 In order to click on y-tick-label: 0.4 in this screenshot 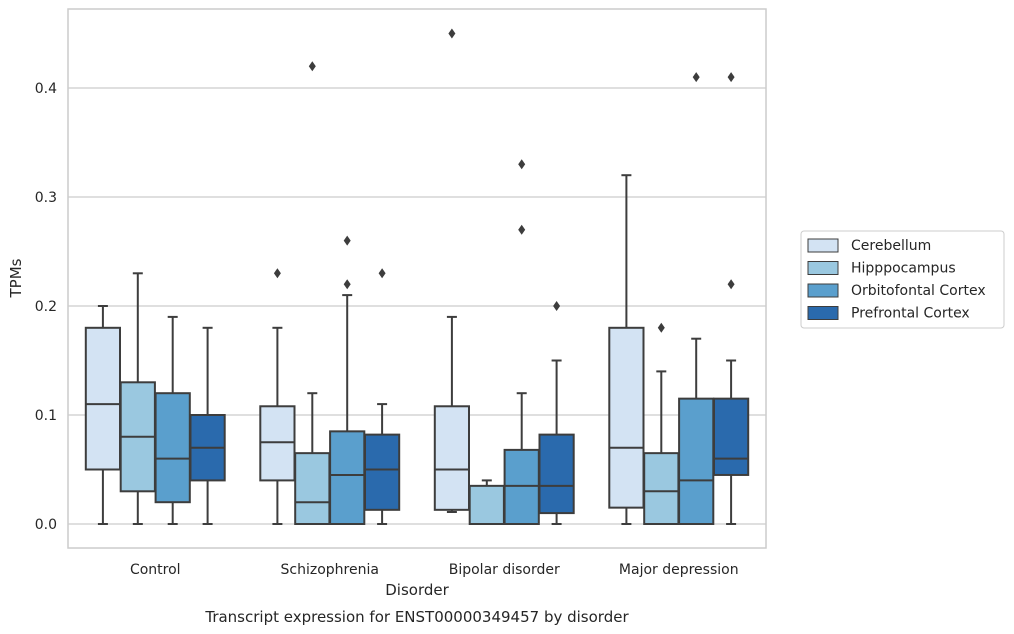, I will do `click(46, 89)`.